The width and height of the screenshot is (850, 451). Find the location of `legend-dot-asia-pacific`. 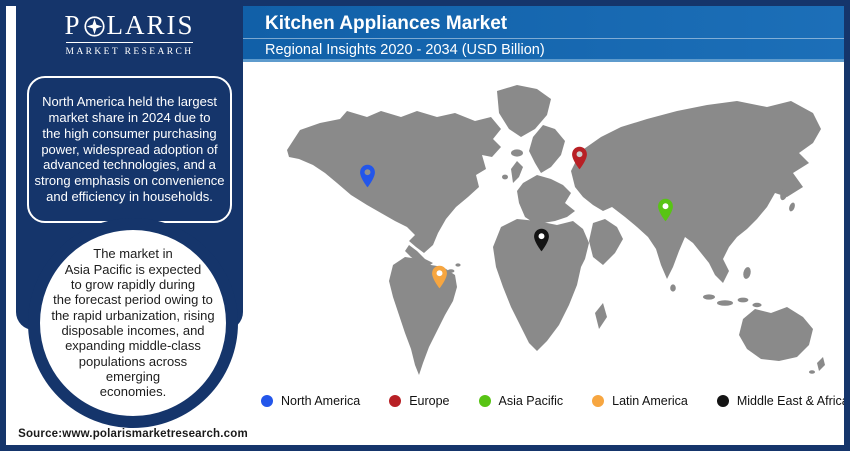

legend-dot-asia-pacific is located at coordinates (484, 401).